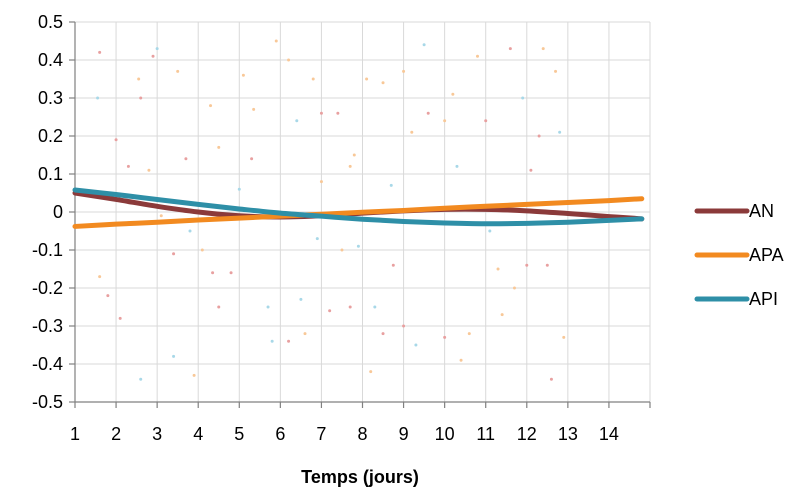  I want to click on x-tick-label: 9, so click(404, 434).